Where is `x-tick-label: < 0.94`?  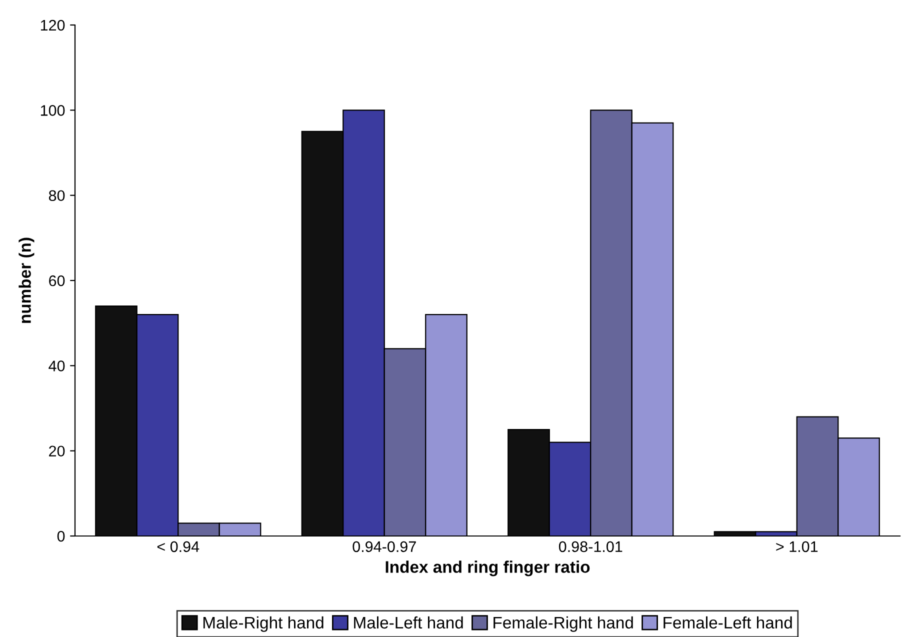 x-tick-label: < 0.94 is located at coordinates (178, 546).